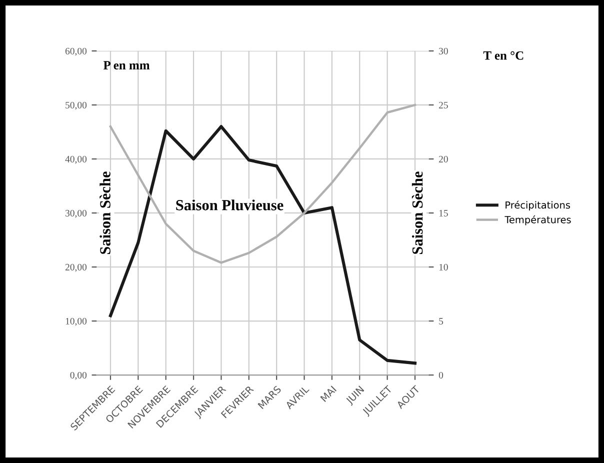  Describe the element at coordinates (328, 394) in the screenshot. I see `x-tick-label: MAI` at that location.